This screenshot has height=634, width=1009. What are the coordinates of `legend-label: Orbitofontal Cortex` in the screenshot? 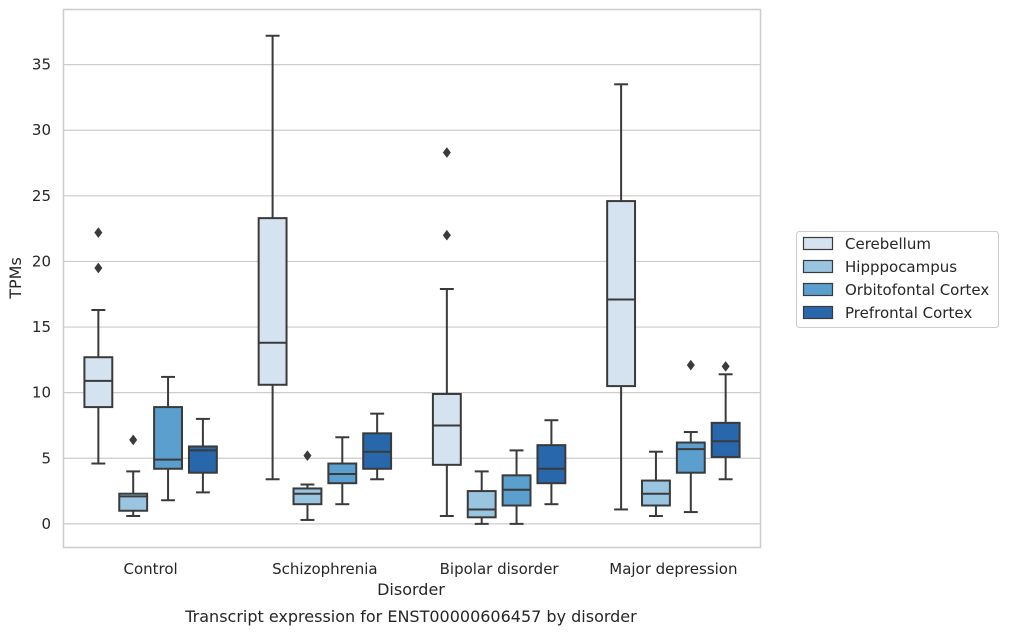 It's located at (917, 290).